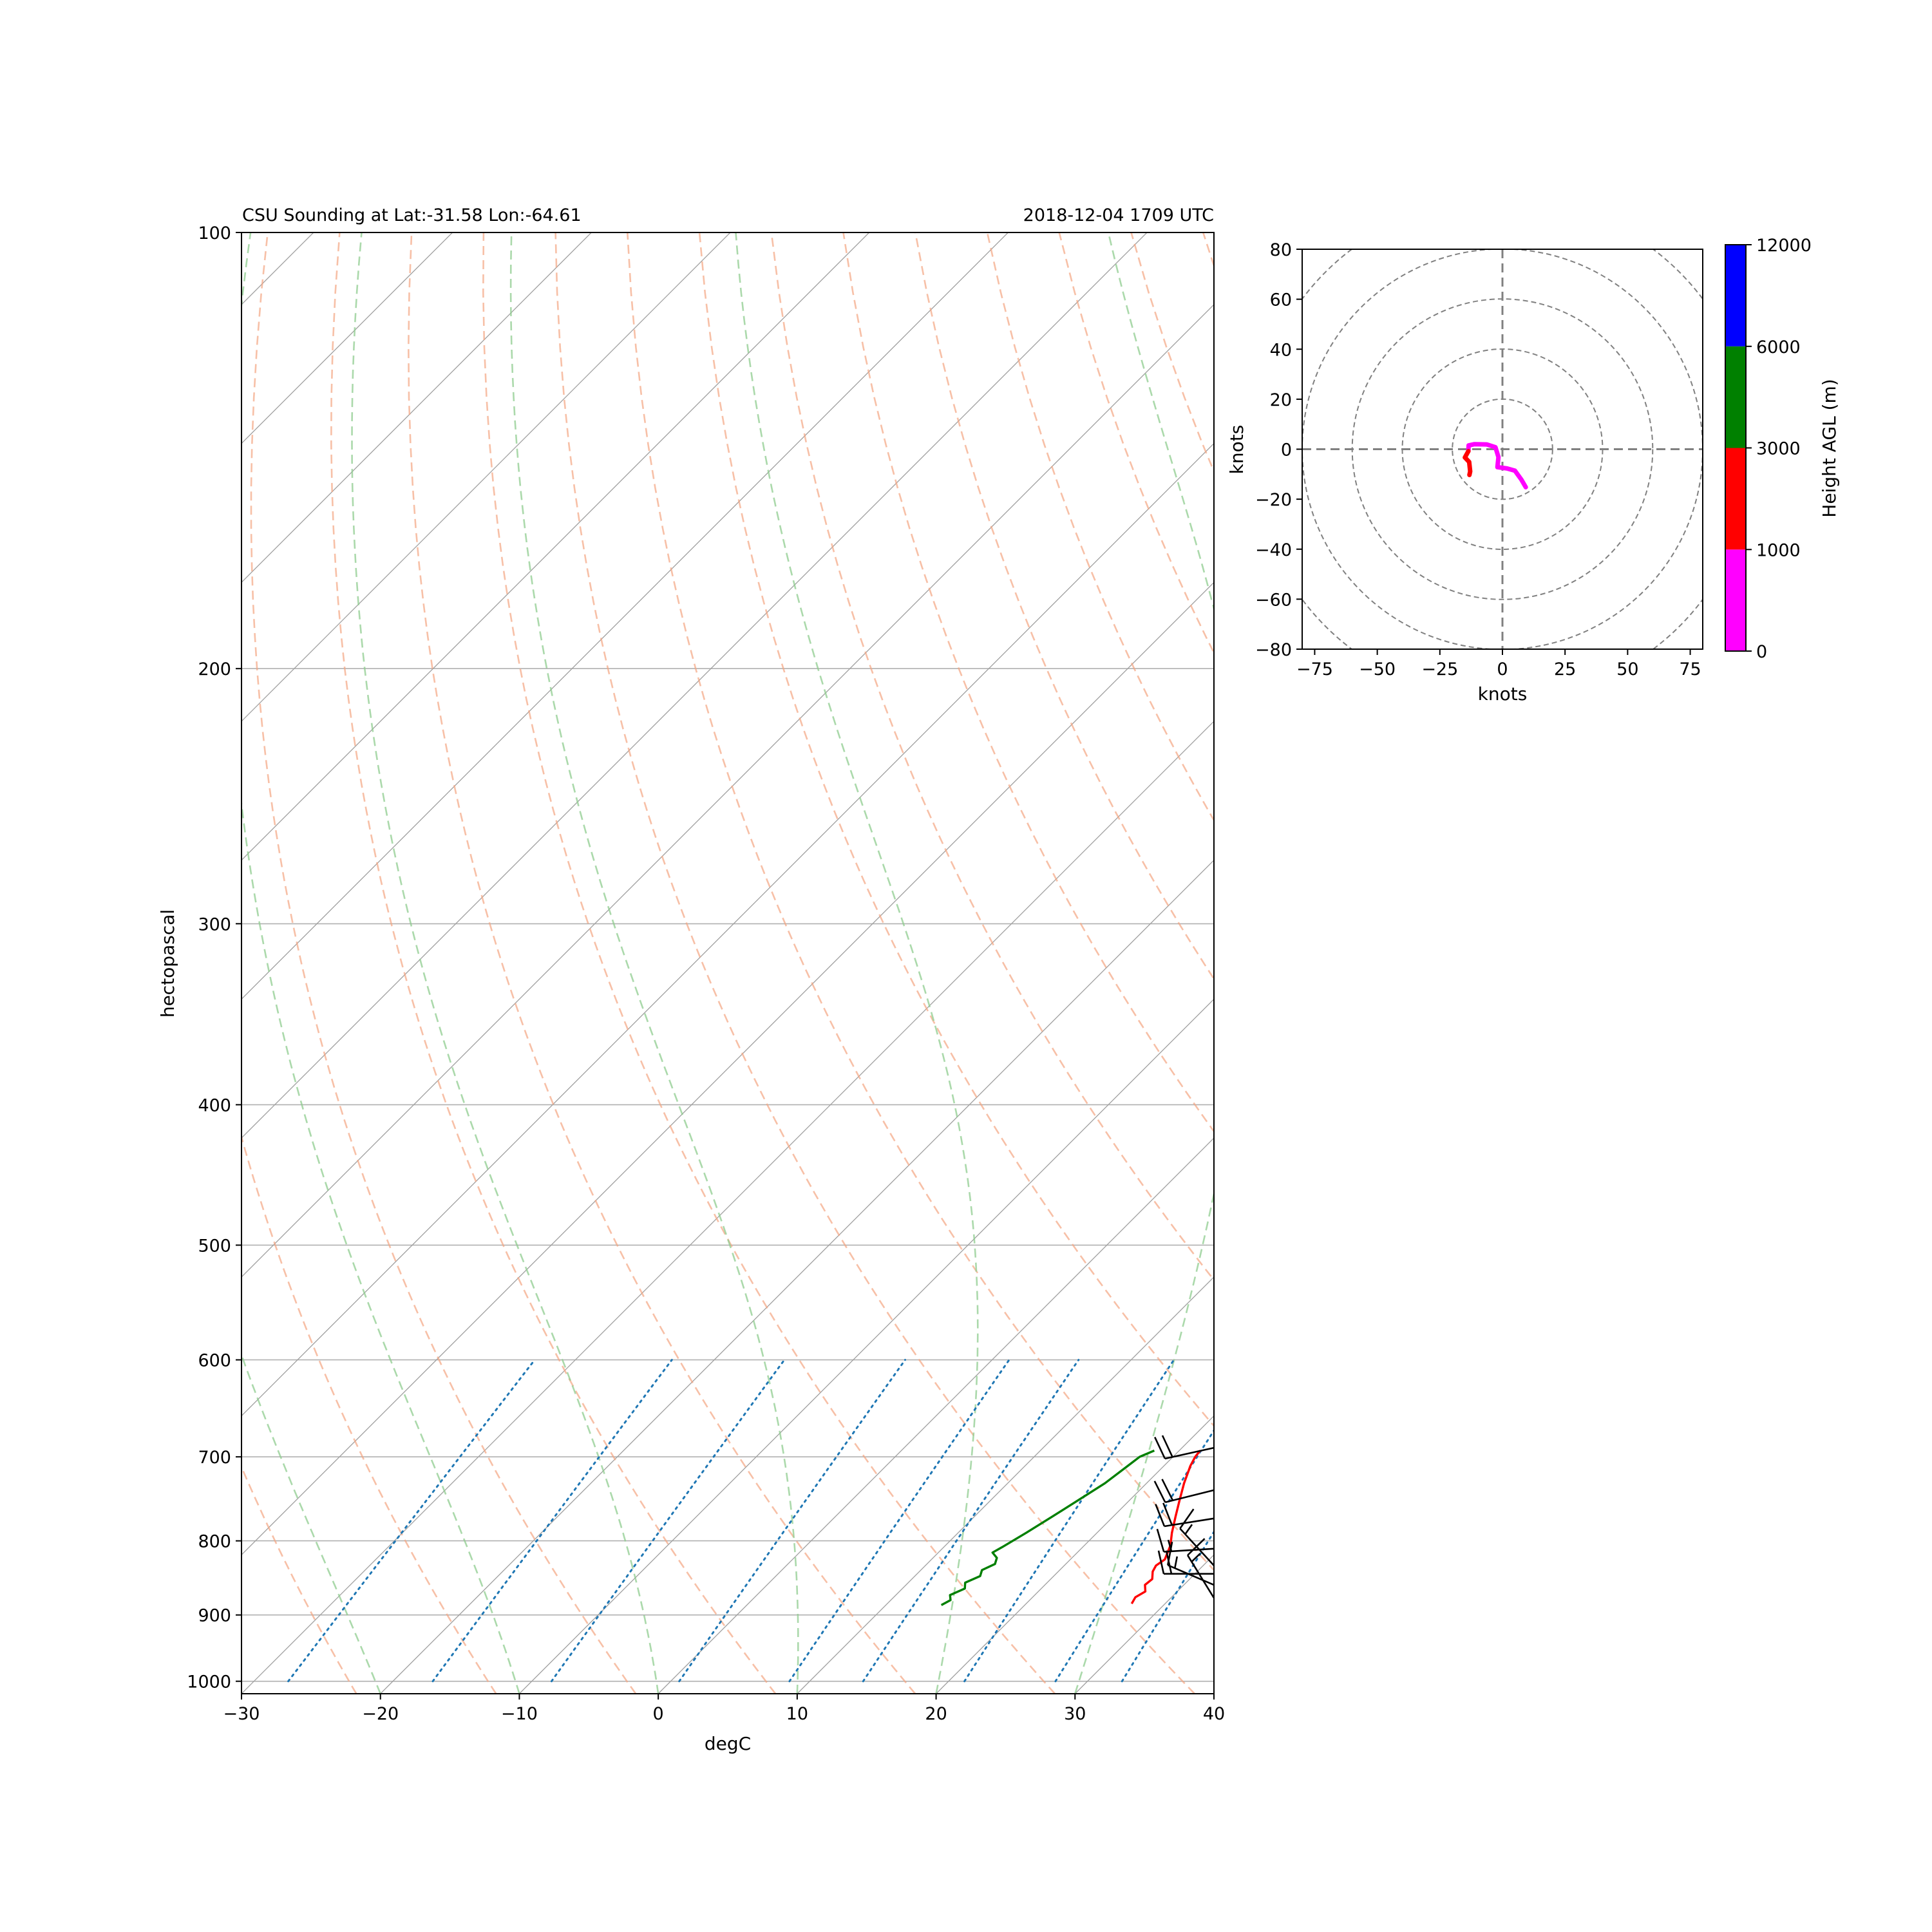 The width and height of the screenshot is (1932, 1932). Describe the element at coordinates (1236, 450) in the screenshot. I see `hodograph-y-axis-label: knots` at that location.